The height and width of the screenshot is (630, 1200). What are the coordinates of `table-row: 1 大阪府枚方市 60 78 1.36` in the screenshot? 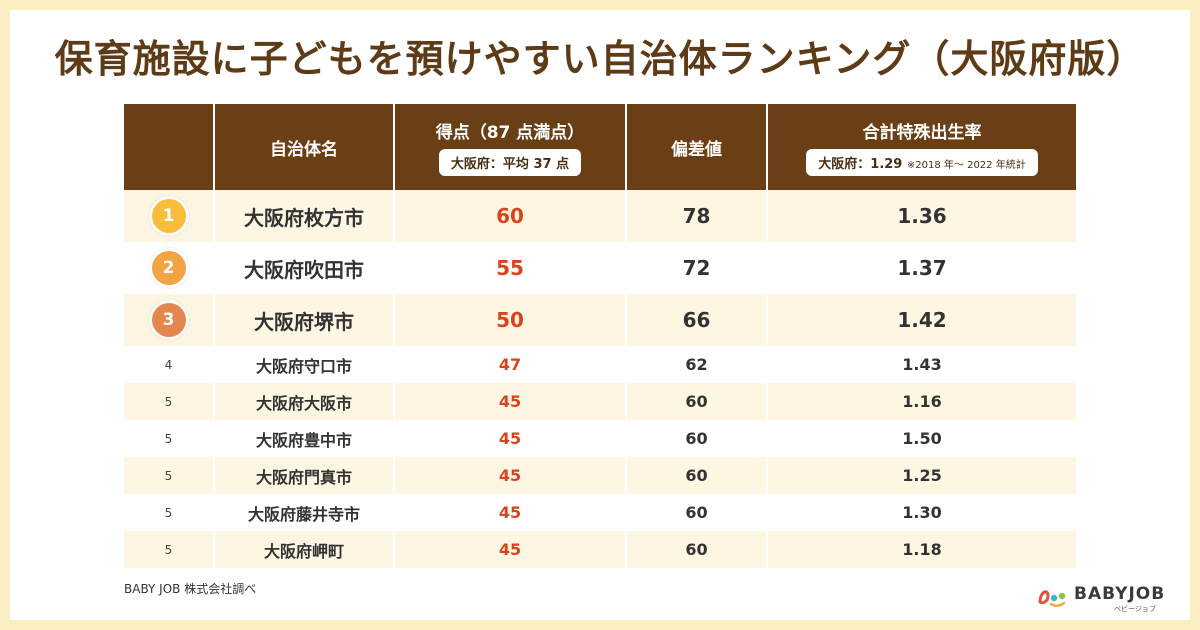 It's located at (600, 216).